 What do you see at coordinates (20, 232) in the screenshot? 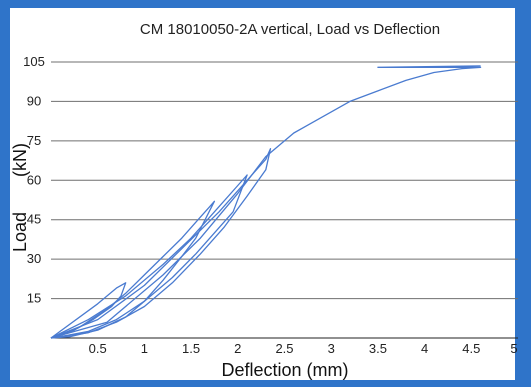
I see `y-axis-label-word: Load` at bounding box center [20, 232].